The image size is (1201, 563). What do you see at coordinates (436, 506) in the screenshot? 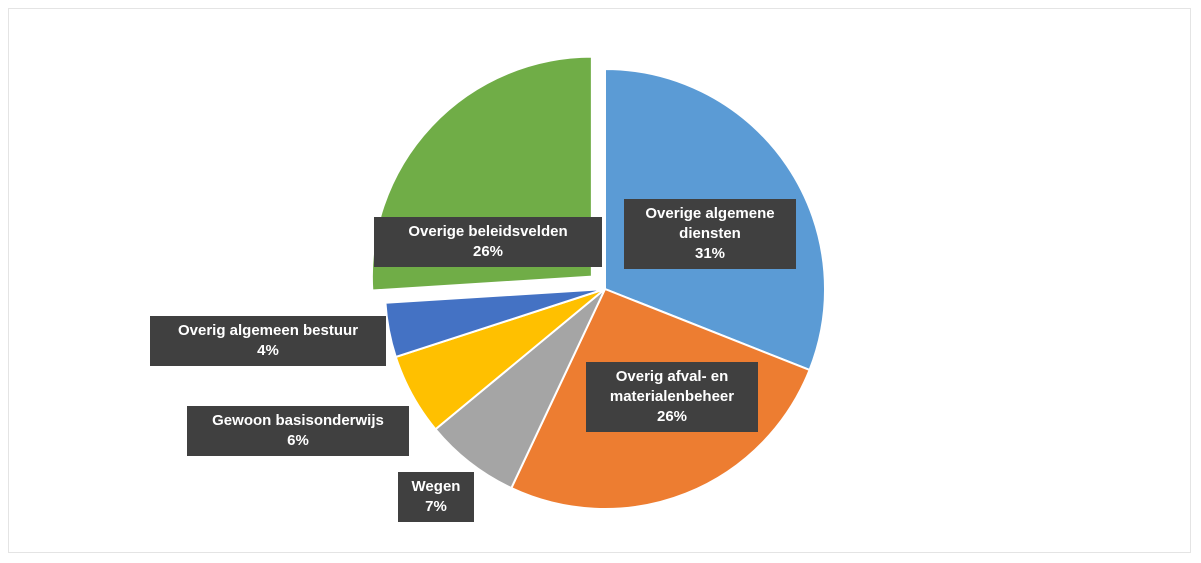
I see `value-label: 7%` at bounding box center [436, 506].